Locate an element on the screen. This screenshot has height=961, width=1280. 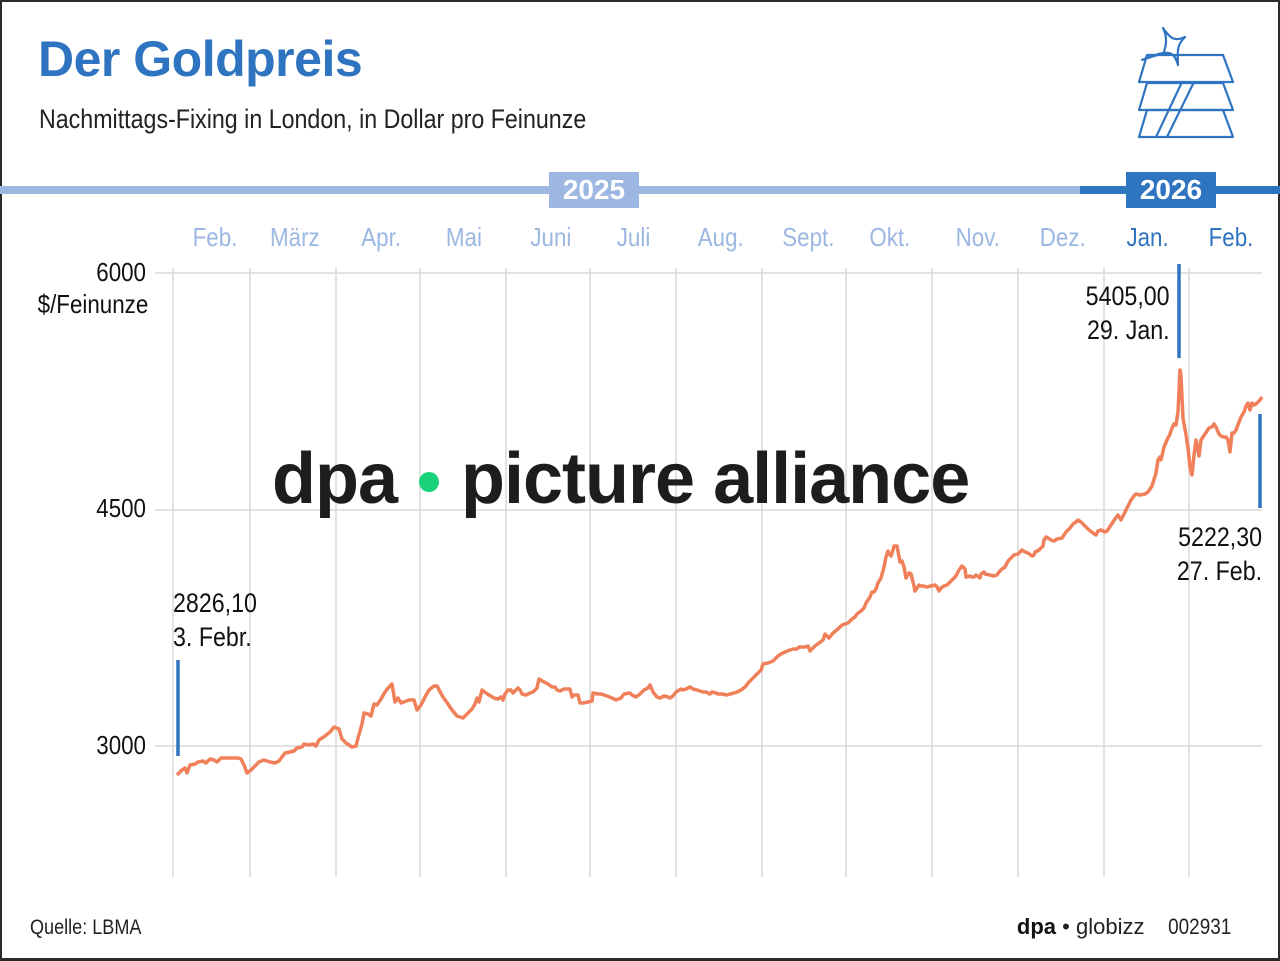
month-label: Juni is located at coordinates (551, 237).